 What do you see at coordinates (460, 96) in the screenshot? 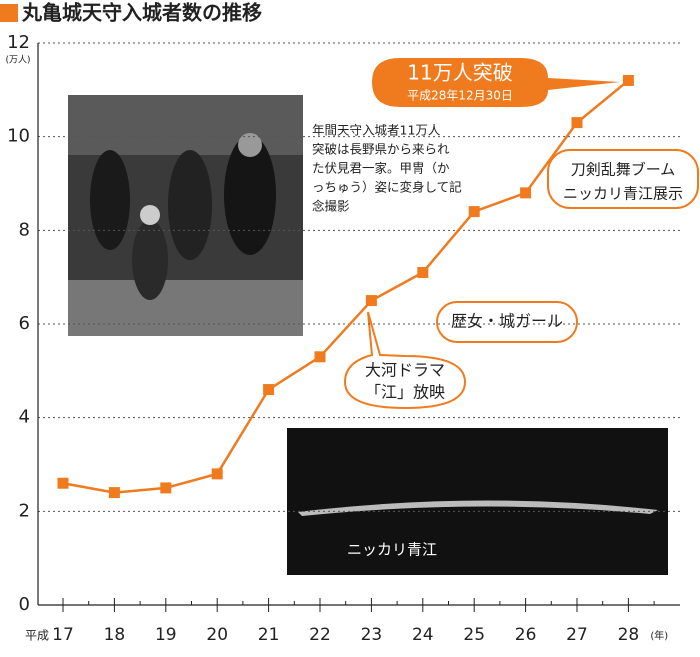
I see `milestone-date: 平成28年12月30日` at bounding box center [460, 96].